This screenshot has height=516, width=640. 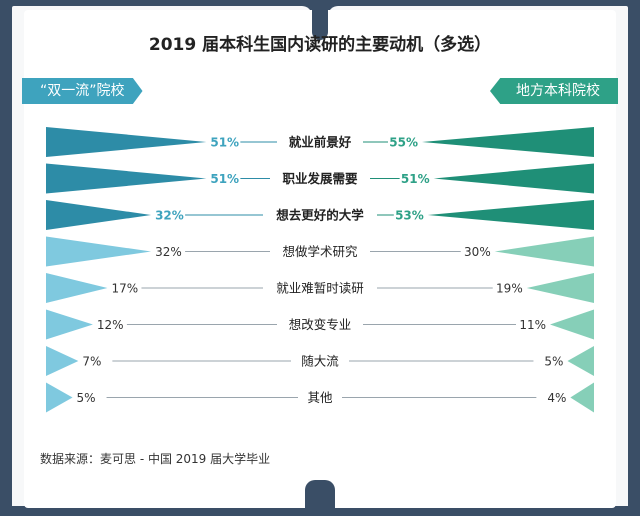 I want to click on category-label: 其他, so click(x=320, y=397).